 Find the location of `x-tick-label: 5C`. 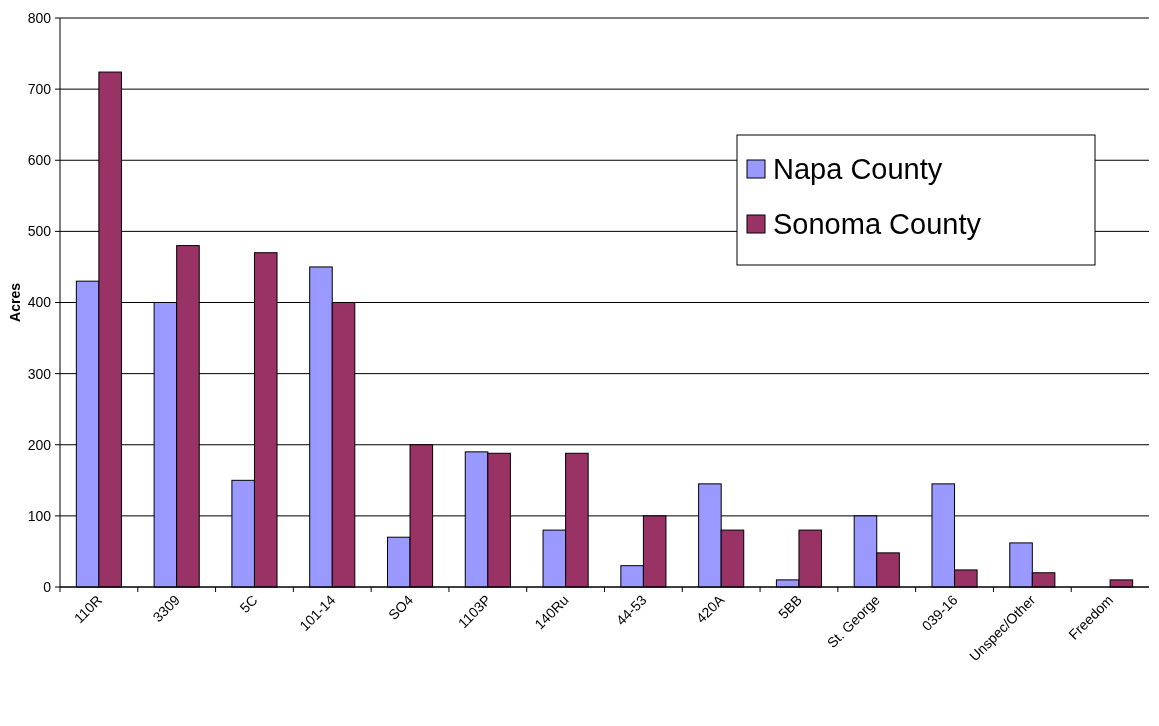

x-tick-label: 5C is located at coordinates (248, 603).